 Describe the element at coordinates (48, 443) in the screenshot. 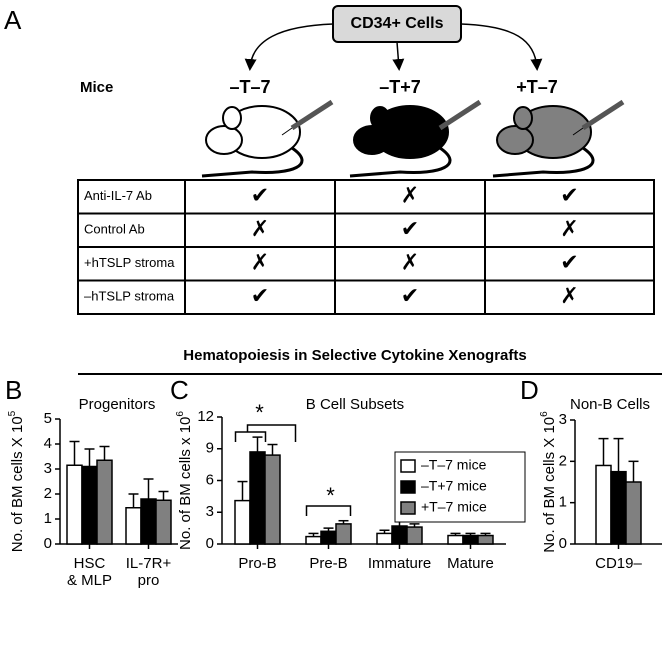

I see `y-tick-label: 4` at that location.